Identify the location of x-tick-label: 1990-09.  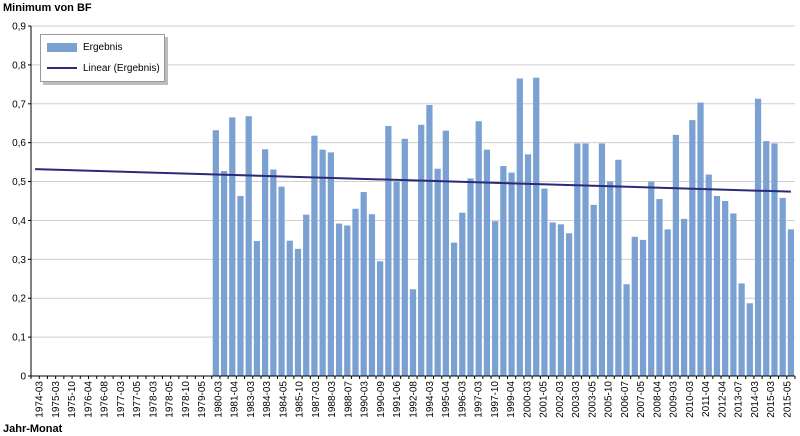
(381, 399).